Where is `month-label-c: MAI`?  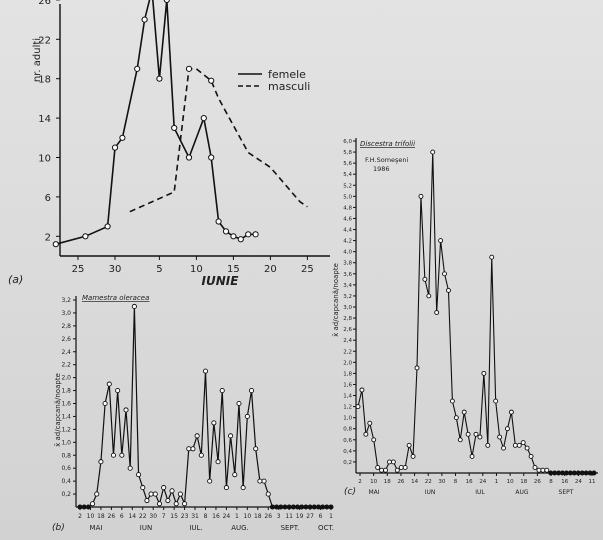 month-label-c: MAI is located at coordinates (373, 492).